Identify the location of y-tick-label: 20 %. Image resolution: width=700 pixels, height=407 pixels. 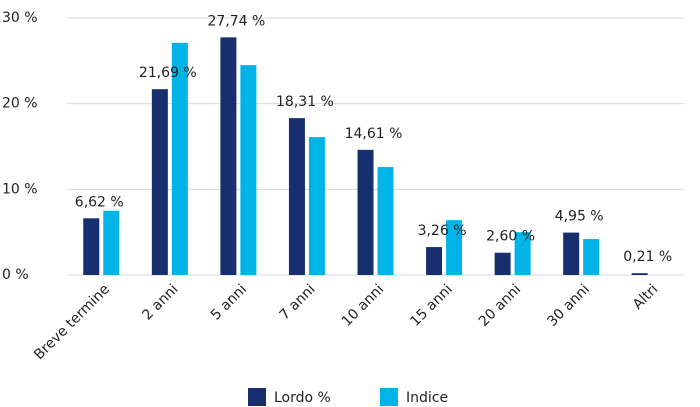
(20, 104).